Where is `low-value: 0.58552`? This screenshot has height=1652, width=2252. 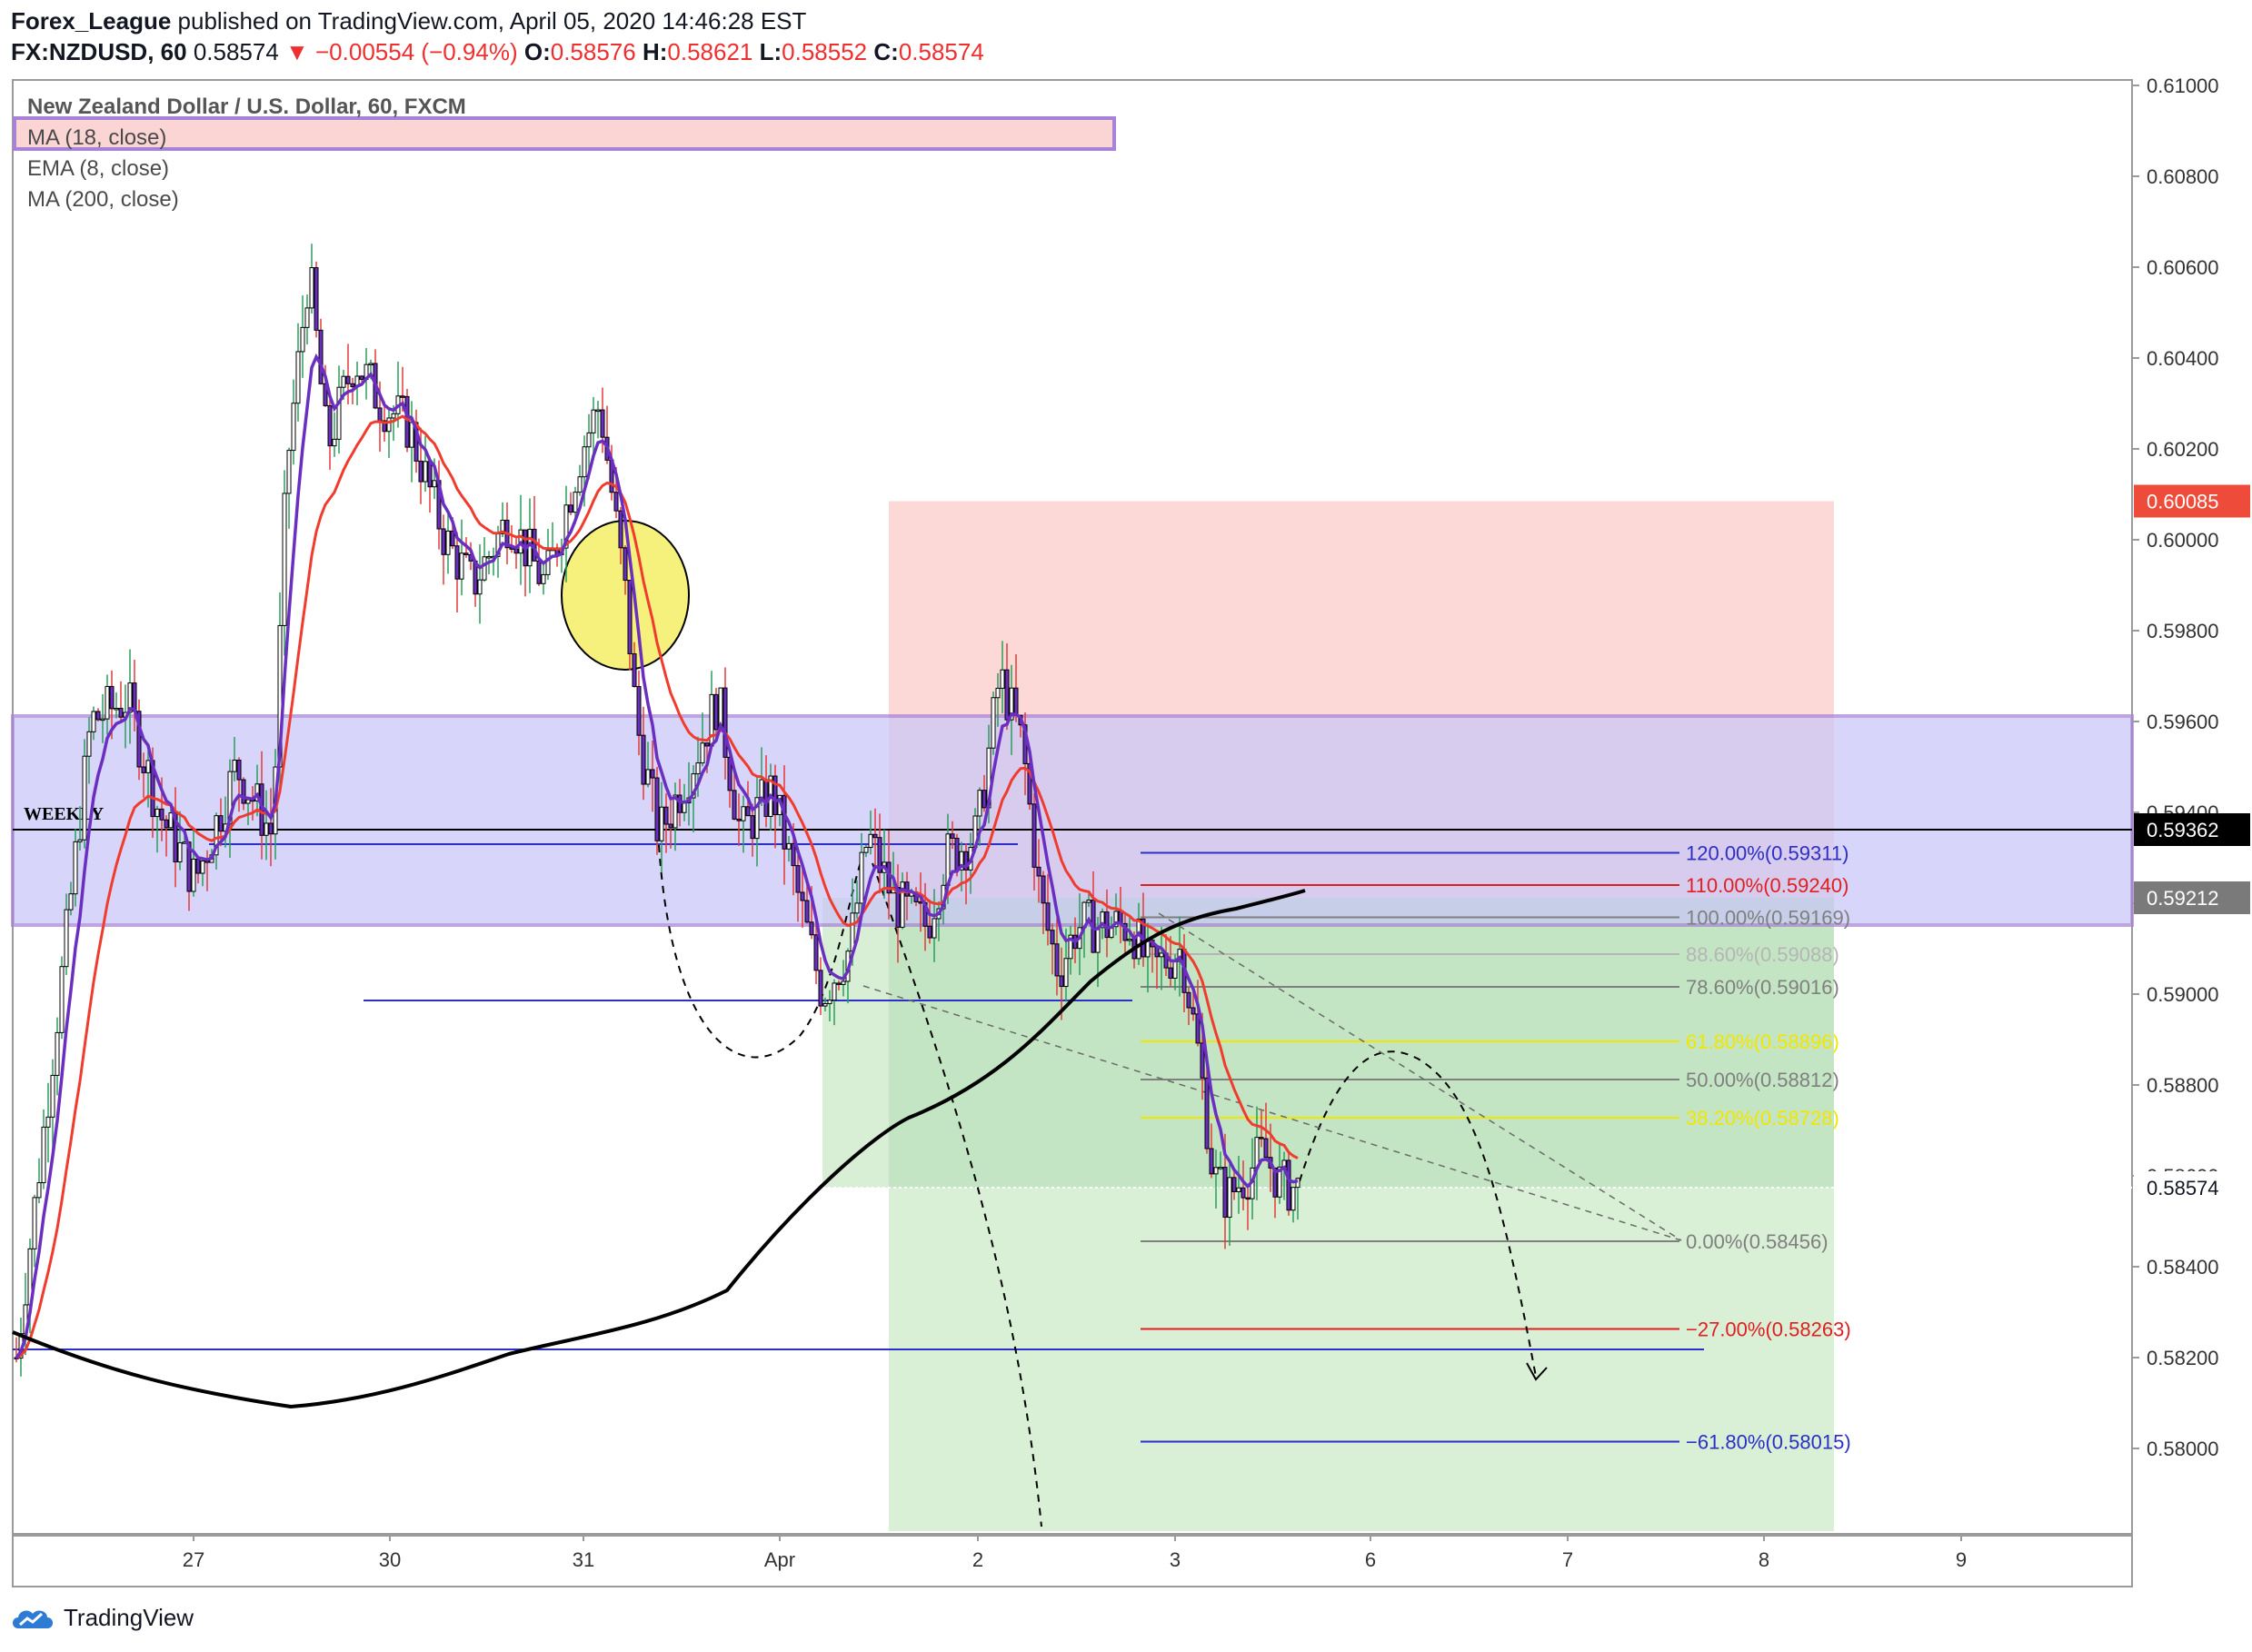
low-value: 0.58552 is located at coordinates (825, 51).